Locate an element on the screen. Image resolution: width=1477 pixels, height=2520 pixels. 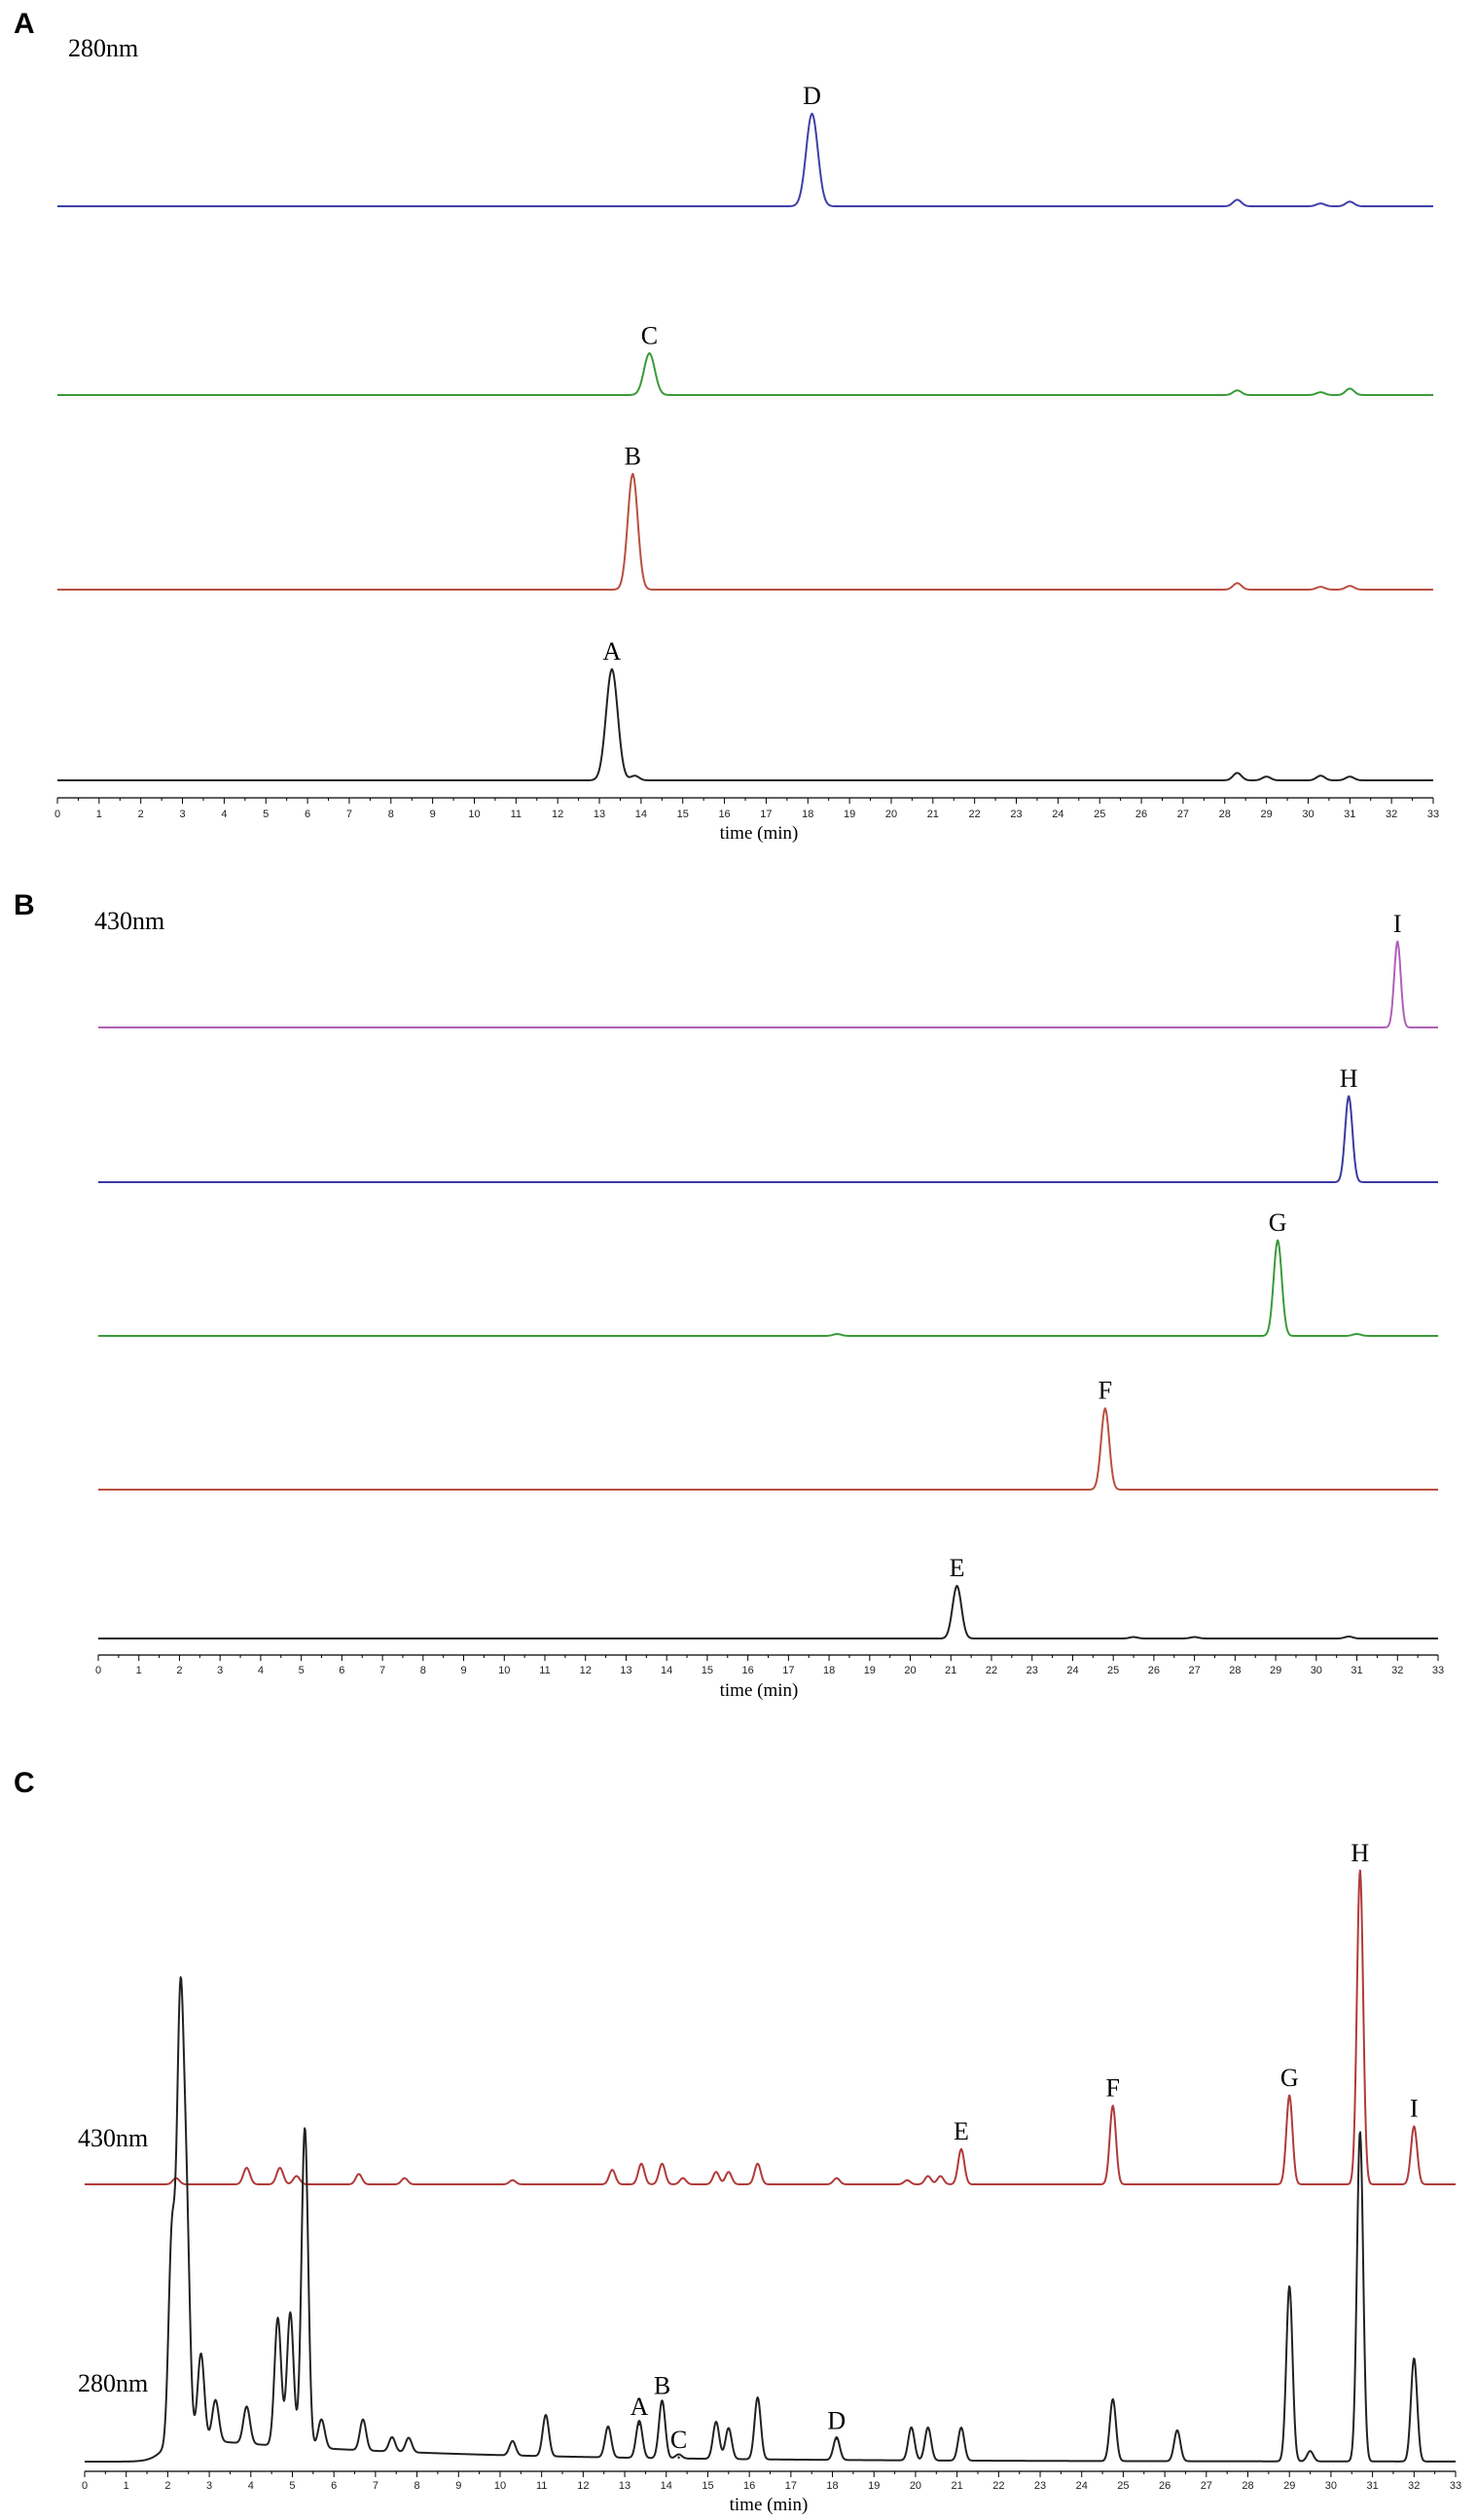
panel-c-peak-point-B is located at coordinates (662, 2403).